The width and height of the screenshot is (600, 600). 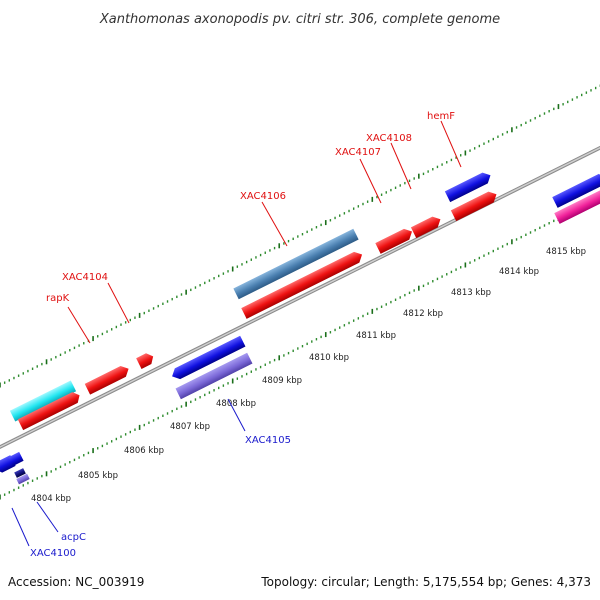 I want to click on gene-rapk, so click(x=108, y=379).